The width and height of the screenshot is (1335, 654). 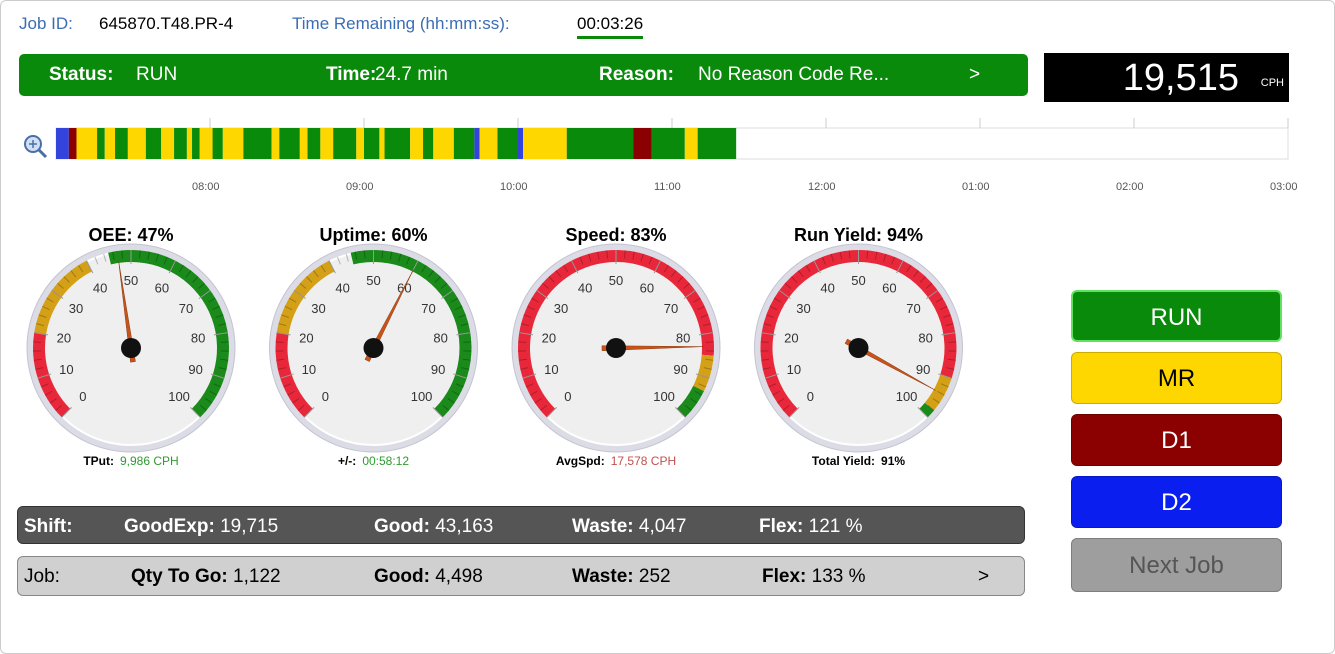 What do you see at coordinates (791, 337) in the screenshot?
I see `gauge-dial-label: 20` at bounding box center [791, 337].